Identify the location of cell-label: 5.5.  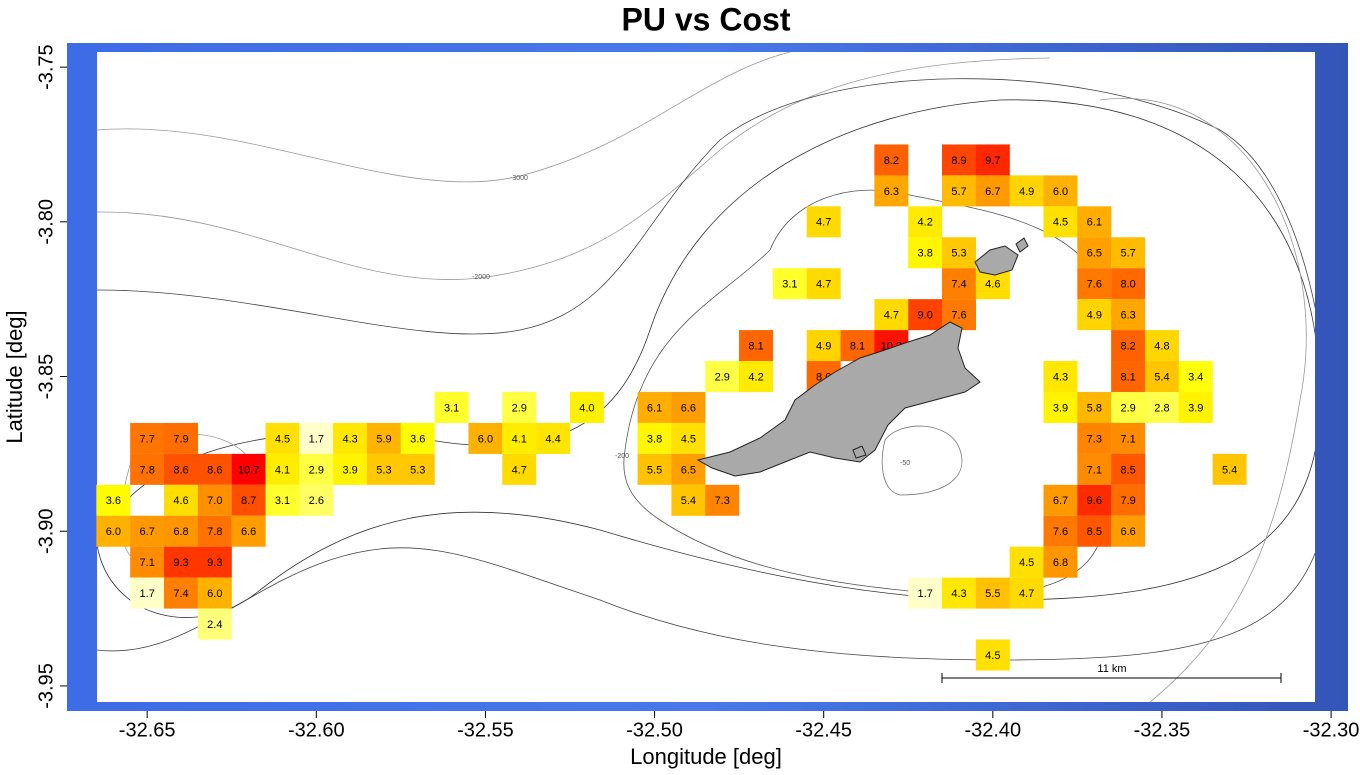
(654, 470).